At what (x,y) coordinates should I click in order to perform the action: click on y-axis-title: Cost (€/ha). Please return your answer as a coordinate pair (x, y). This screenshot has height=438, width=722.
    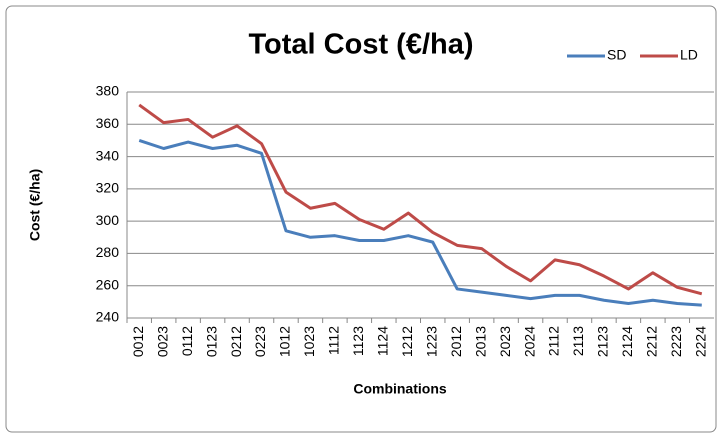
    Looking at the image, I should click on (35, 205).